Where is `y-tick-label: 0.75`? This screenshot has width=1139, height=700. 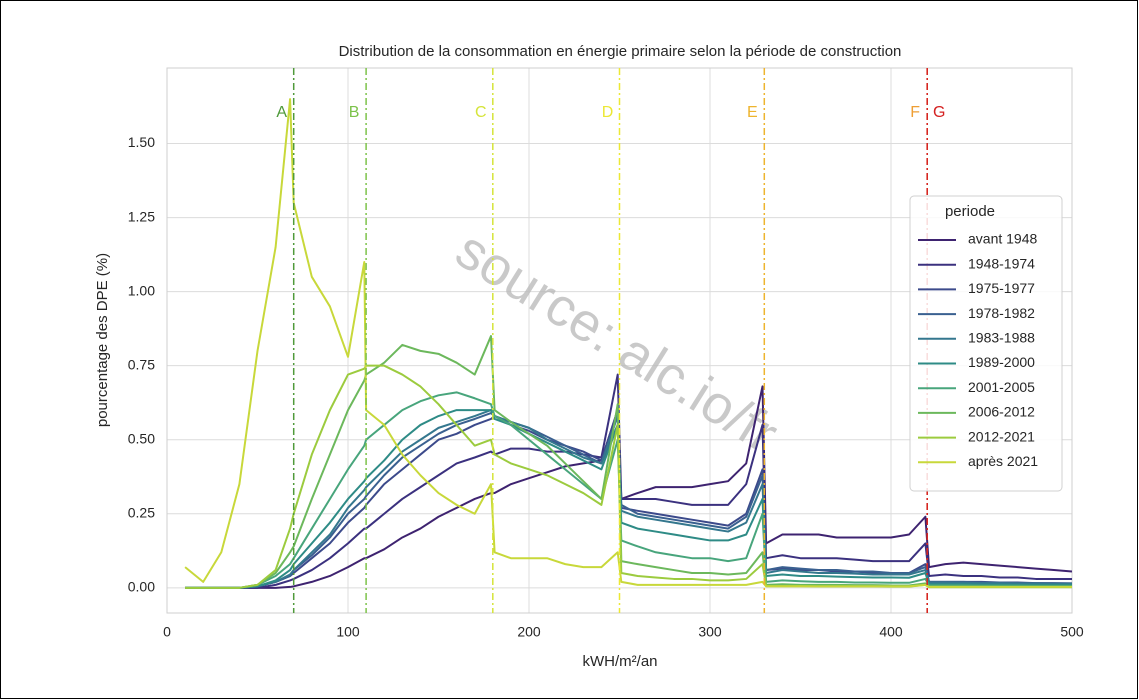
y-tick-label: 0.75 is located at coordinates (141, 364).